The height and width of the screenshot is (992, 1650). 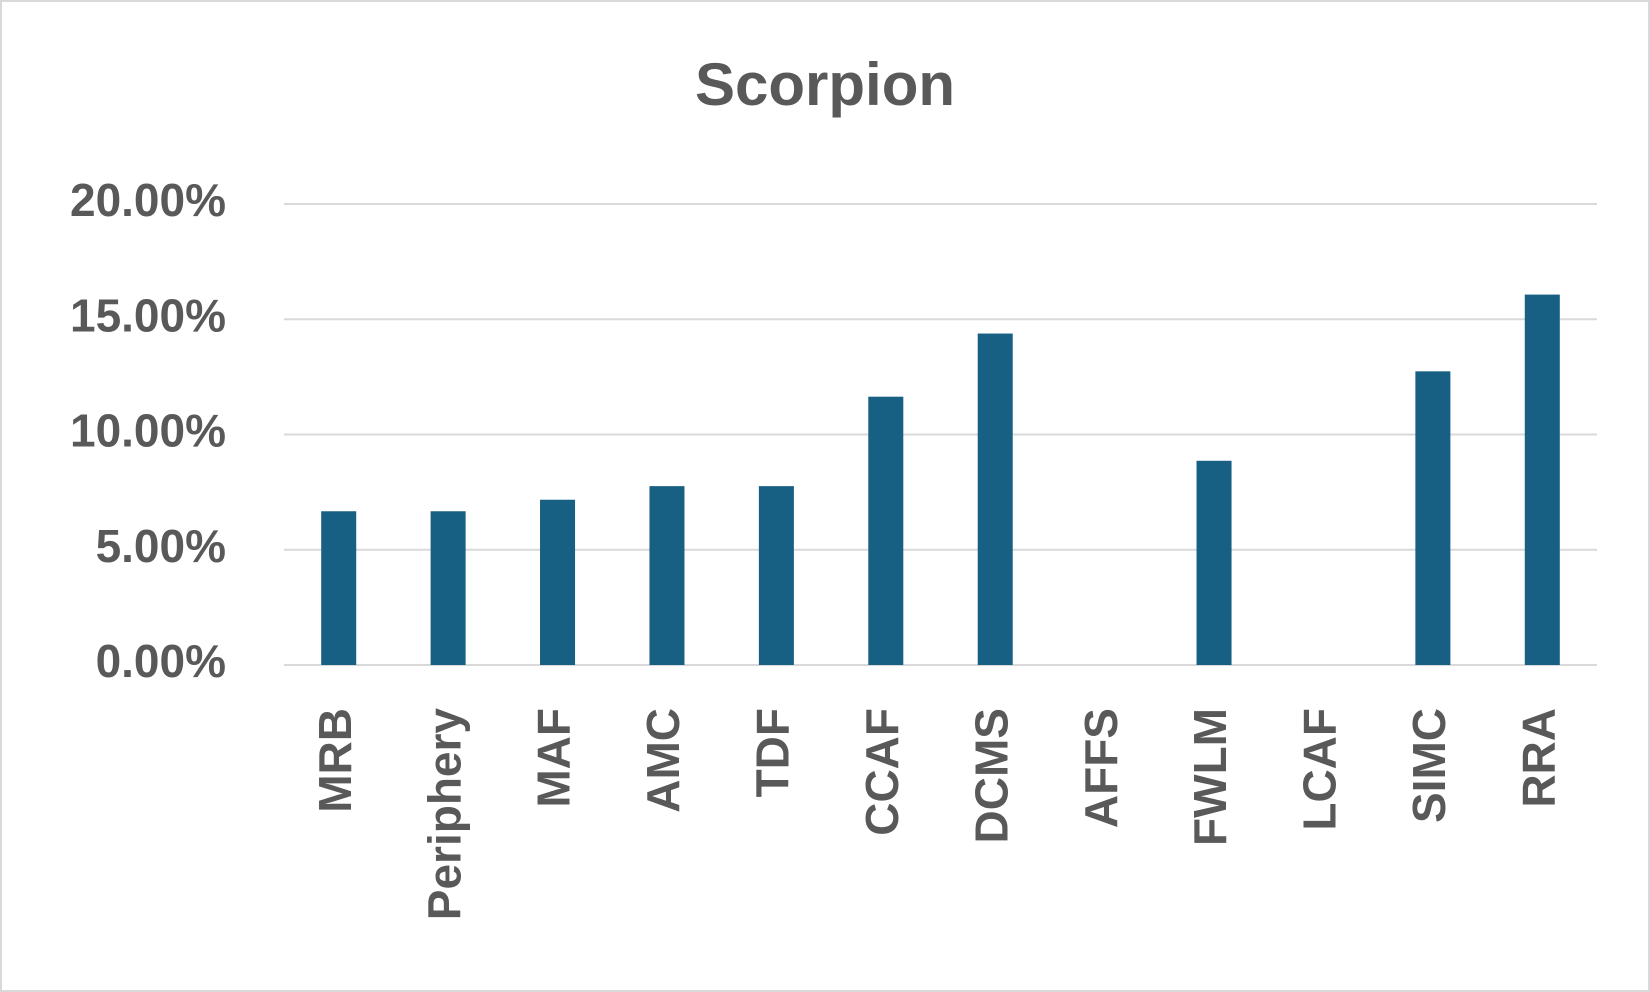 What do you see at coordinates (991, 775) in the screenshot?
I see `x-tick-label: DCMS` at bounding box center [991, 775].